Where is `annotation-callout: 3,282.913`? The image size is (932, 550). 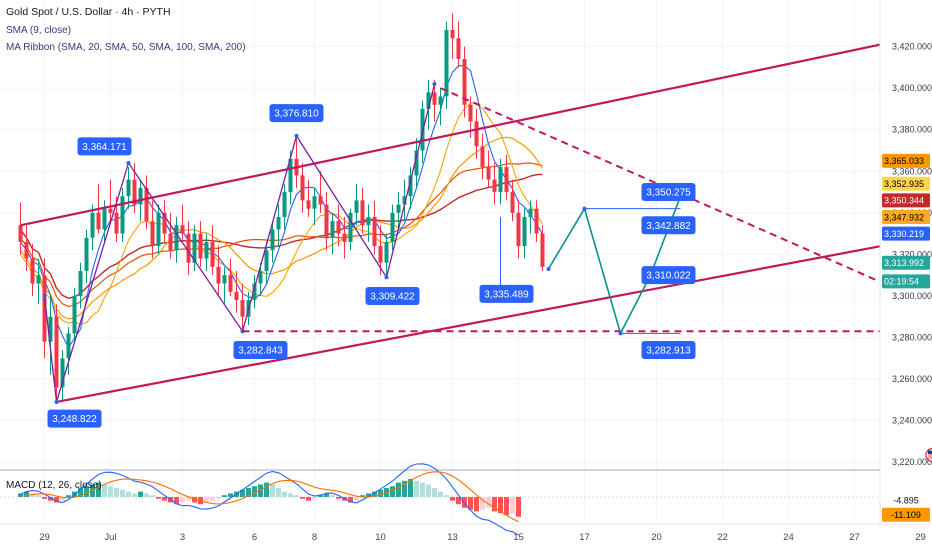
annotation-callout: 3,282.913 is located at coordinates (668, 349).